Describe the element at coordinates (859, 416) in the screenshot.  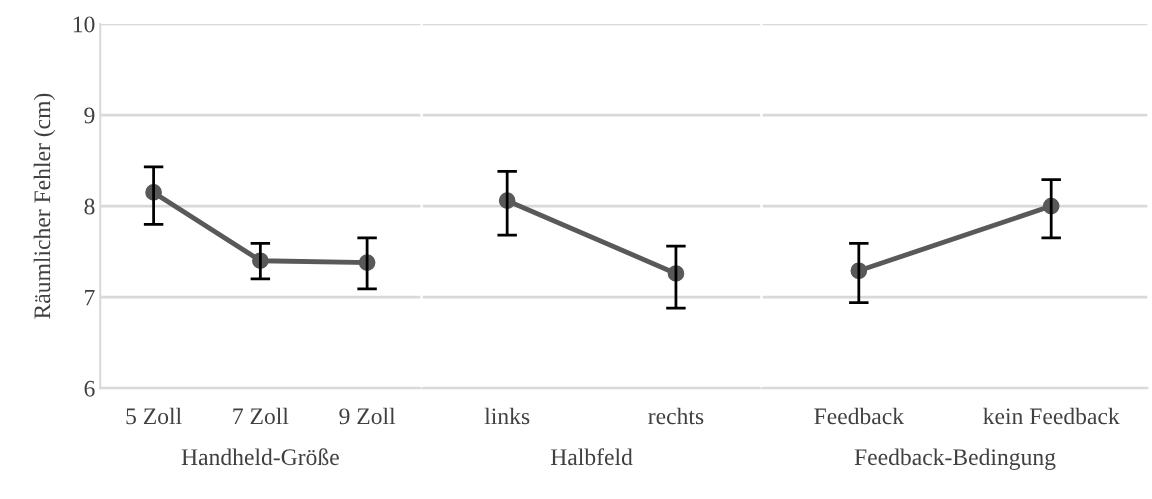
I see `x-tick-label: Feedback` at that location.